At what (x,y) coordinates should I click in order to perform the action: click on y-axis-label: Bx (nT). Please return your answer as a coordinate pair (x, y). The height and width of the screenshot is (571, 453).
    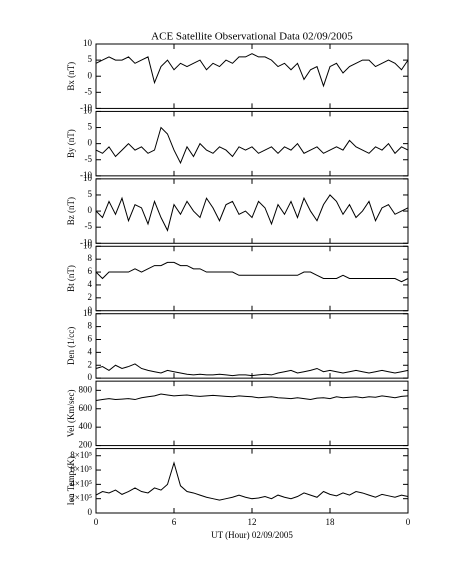
    Looking at the image, I should click on (71, 76).